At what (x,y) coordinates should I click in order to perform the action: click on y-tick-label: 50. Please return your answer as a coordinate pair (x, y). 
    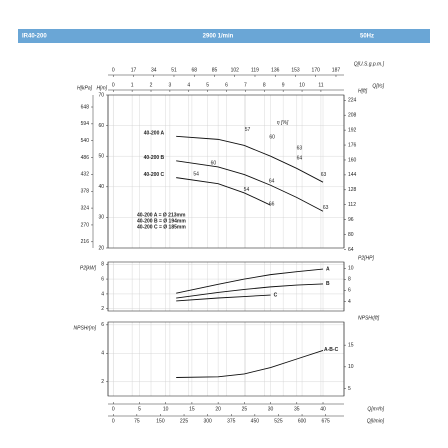
    Looking at the image, I should click on (101, 157).